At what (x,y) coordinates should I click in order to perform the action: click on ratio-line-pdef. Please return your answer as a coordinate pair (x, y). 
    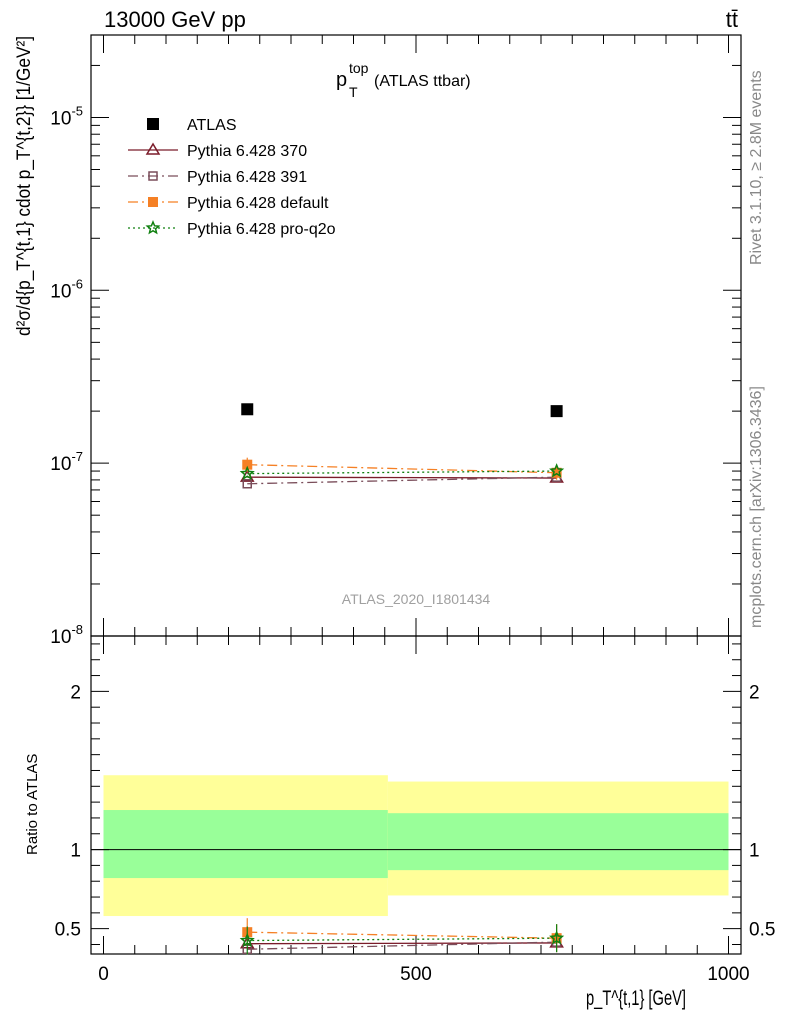
    Looking at the image, I should click on (402, 935).